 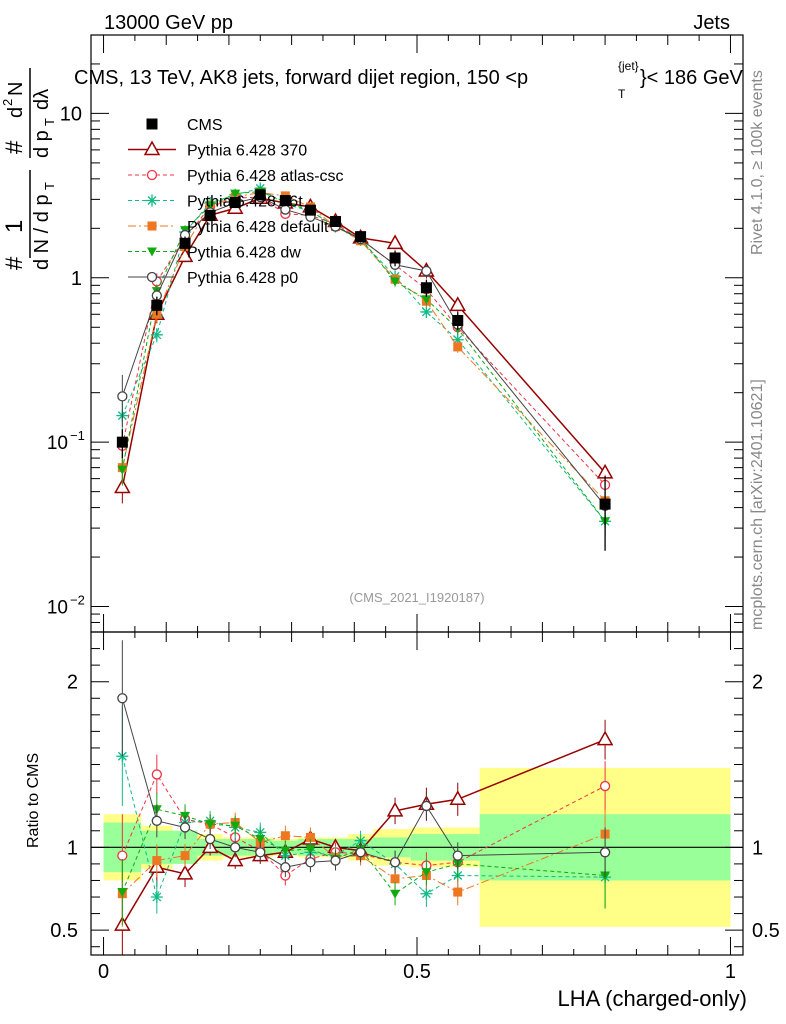 I want to click on y-tick-label-ratio-right: 2, so click(x=757, y=683).